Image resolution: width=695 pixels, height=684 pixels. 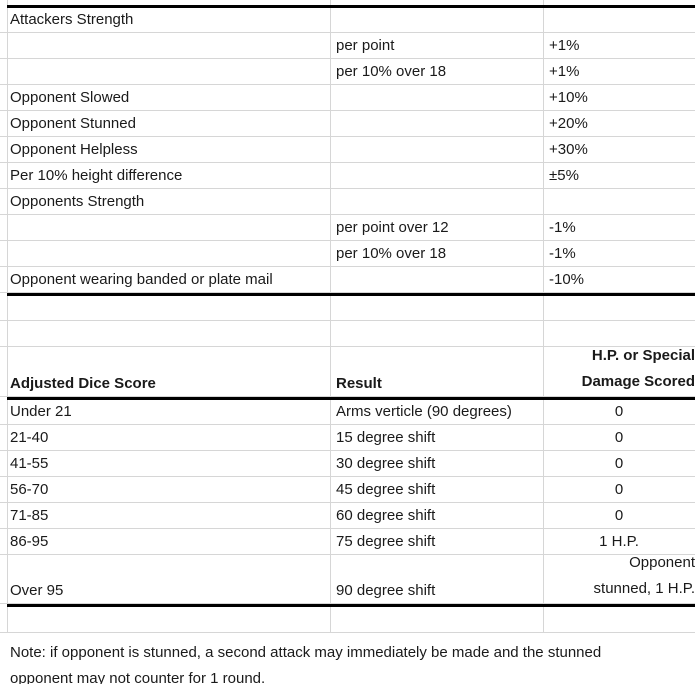 I want to click on heavy-border-top, so click(x=351, y=6).